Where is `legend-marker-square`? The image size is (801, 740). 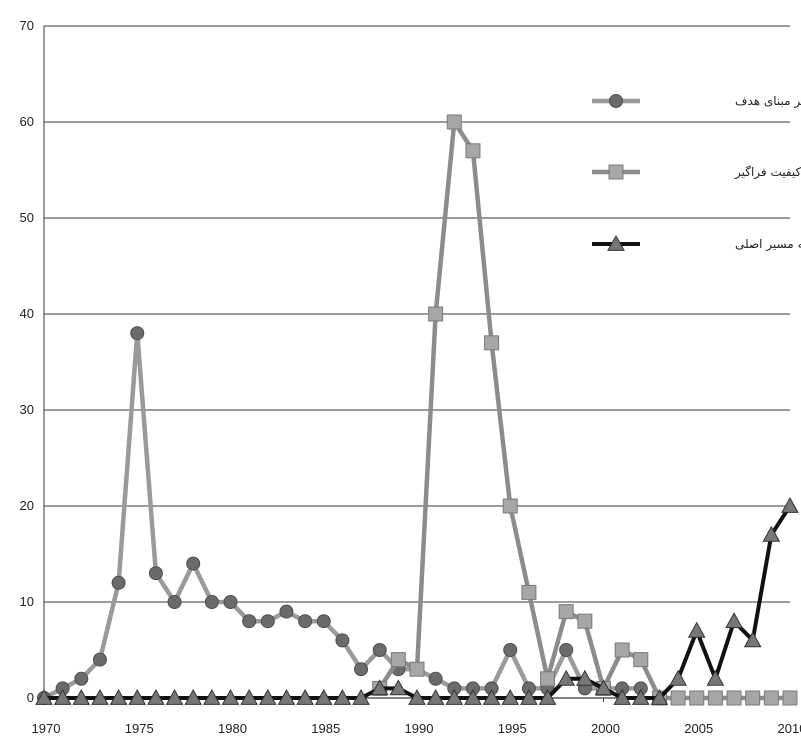
legend-marker-square is located at coordinates (616, 172).